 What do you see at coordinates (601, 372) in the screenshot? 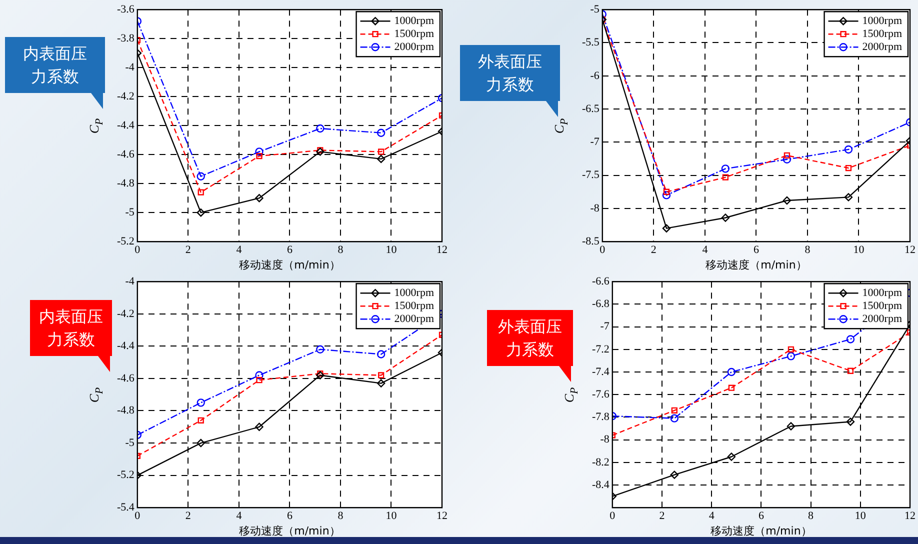
I see `y-tick-label: -7.4` at bounding box center [601, 372].